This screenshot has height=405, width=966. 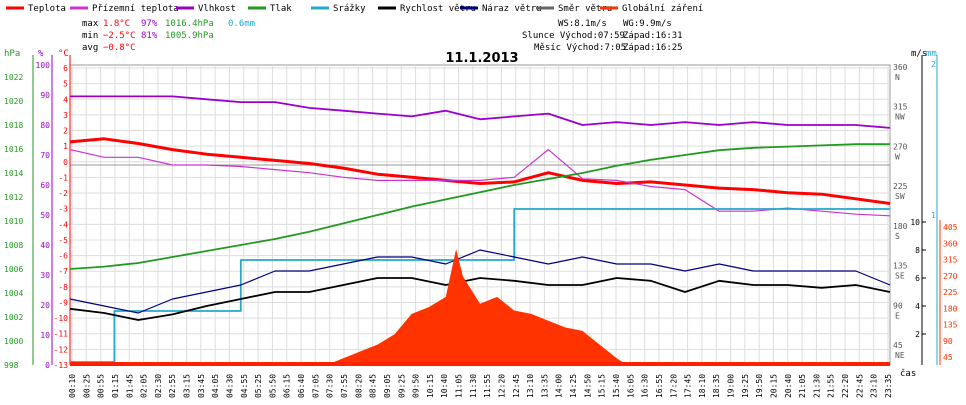 I want to click on humidity-tick-label: 50, so click(x=45, y=215).